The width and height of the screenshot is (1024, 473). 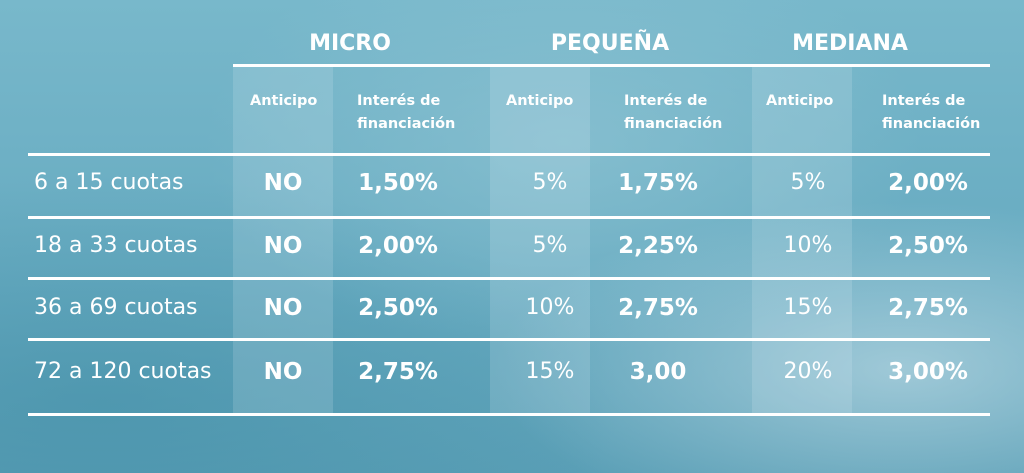 I want to click on cell-micro-interes: 1,50%, so click(x=398, y=183).